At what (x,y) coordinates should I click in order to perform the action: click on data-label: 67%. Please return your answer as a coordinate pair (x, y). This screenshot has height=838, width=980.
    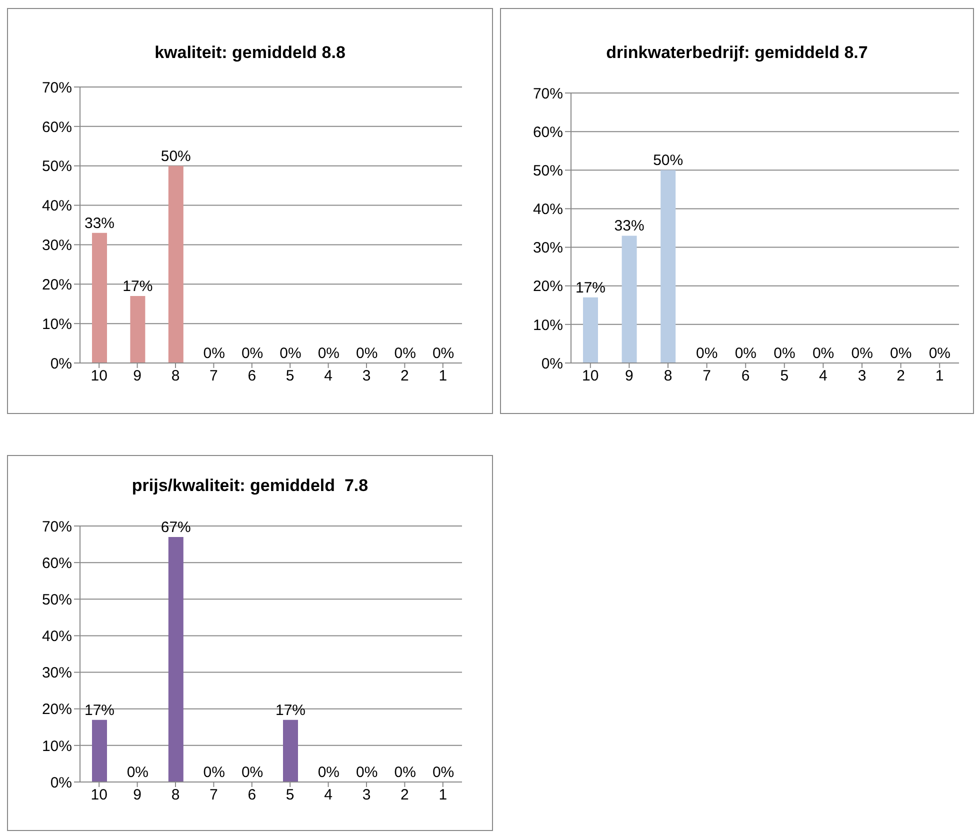
    Looking at the image, I should click on (175, 527).